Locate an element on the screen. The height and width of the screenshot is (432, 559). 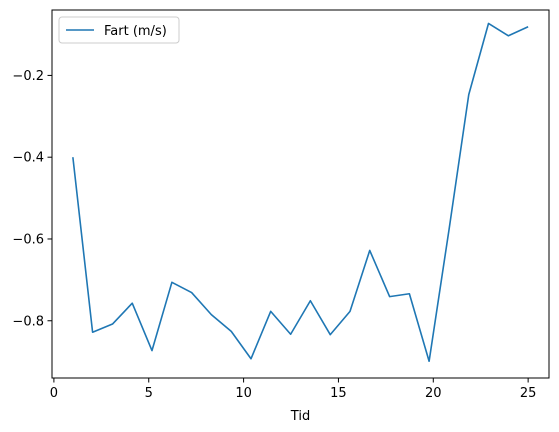
x-axis: 0 5 10 15 20 25 is located at coordinates (293, 389).